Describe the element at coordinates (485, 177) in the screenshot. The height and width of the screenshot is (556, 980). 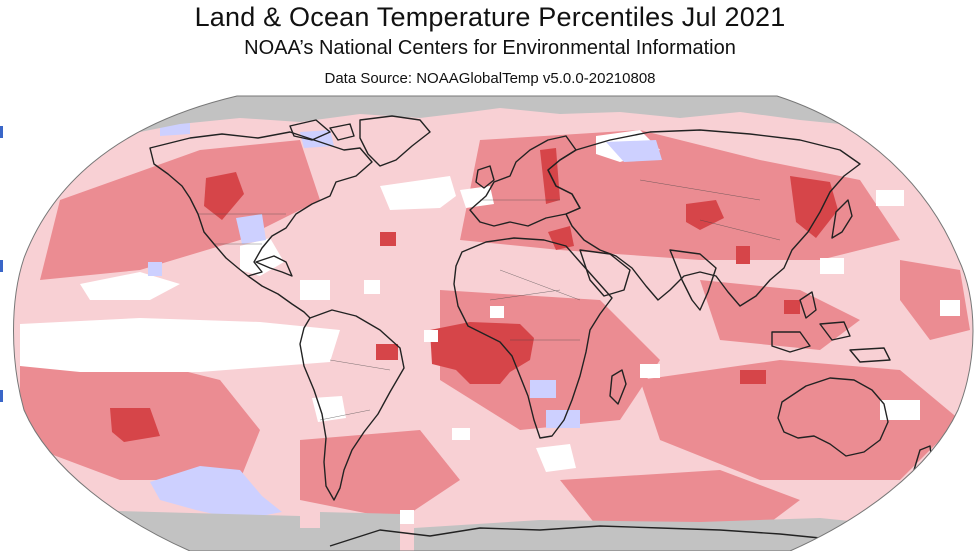
I see `british-isles-outline` at that location.